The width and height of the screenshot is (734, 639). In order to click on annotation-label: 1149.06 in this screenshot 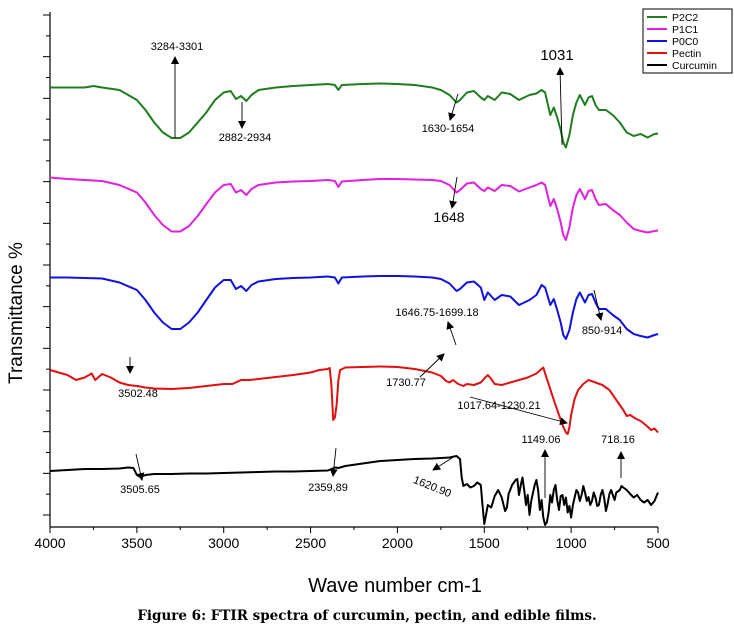, I will do `click(541, 440)`.